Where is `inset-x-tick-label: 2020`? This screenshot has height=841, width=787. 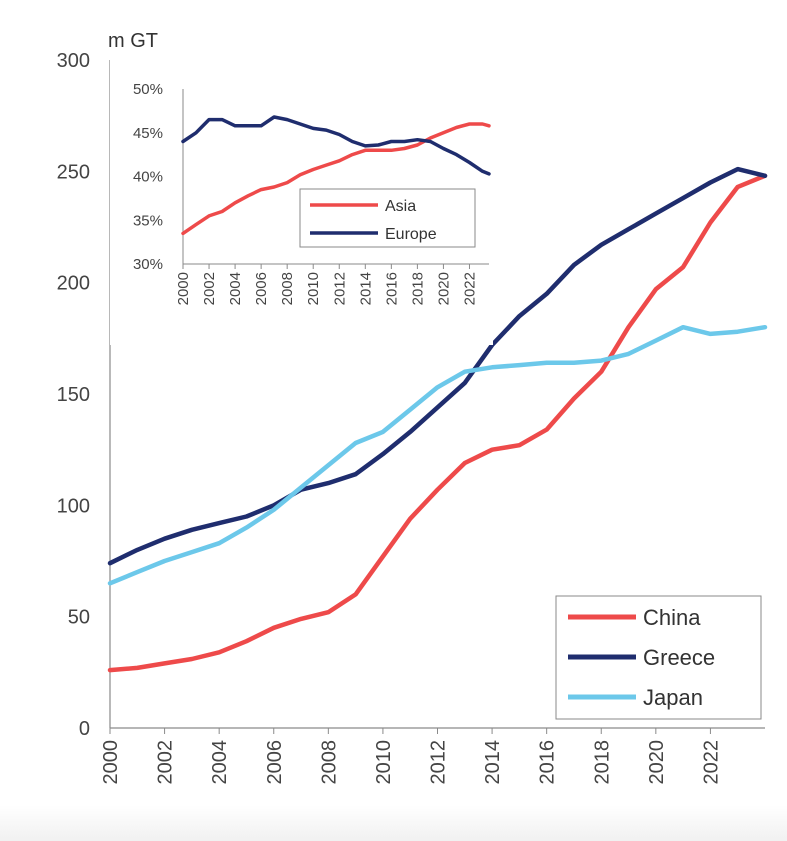
inset-x-tick-label: 2020 is located at coordinates (443, 288).